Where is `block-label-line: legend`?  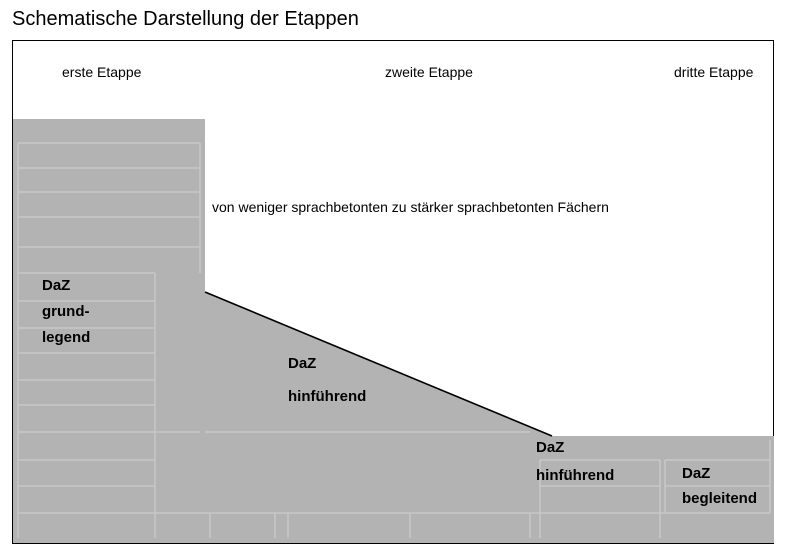 block-label-line: legend is located at coordinates (66, 337).